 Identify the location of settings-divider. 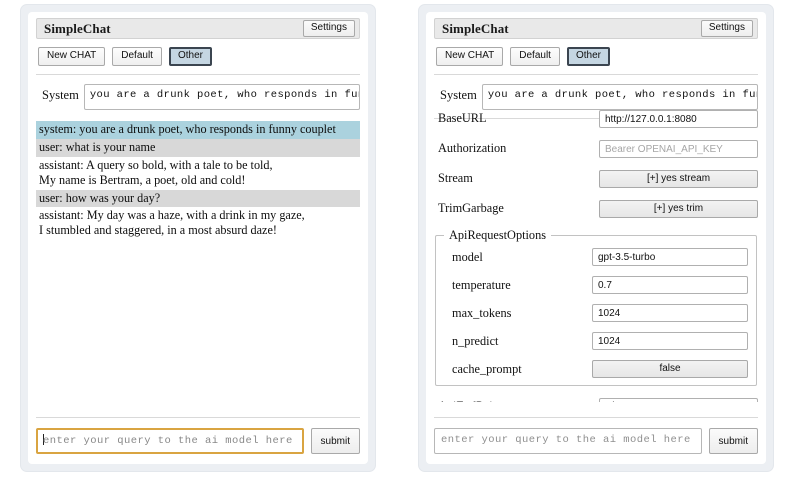
(596, 118).